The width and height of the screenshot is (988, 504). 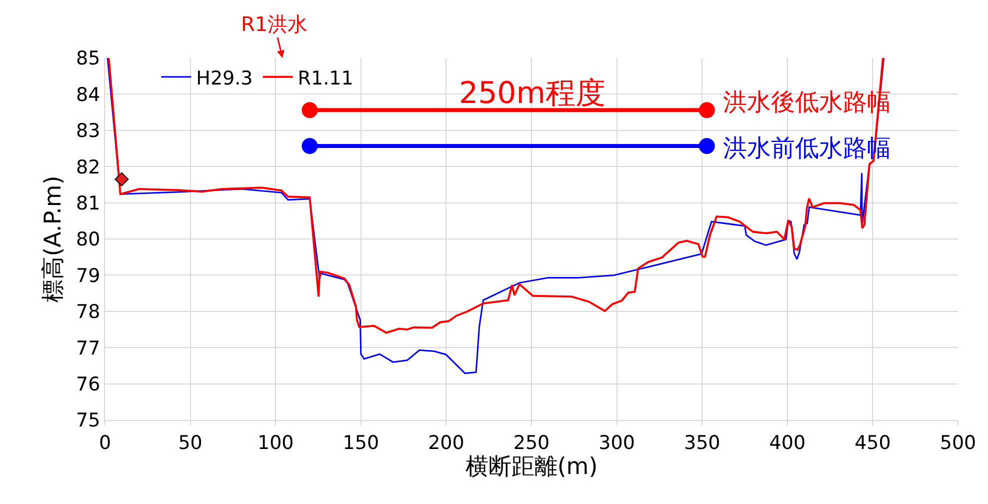 What do you see at coordinates (787, 443) in the screenshot?
I see `x-tick-label: 400` at bounding box center [787, 443].